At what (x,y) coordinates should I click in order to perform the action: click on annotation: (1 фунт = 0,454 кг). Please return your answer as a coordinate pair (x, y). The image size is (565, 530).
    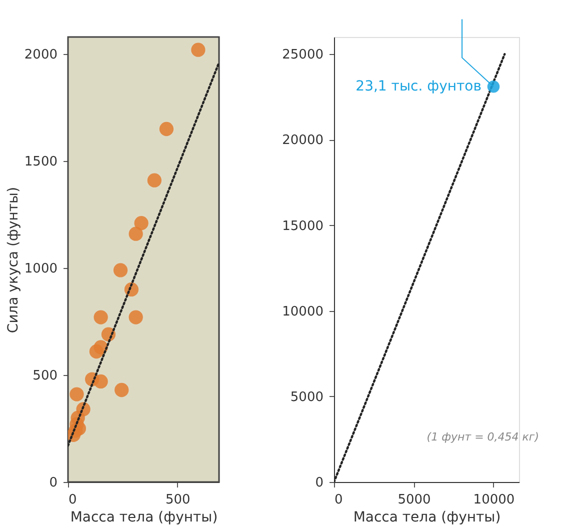
    Looking at the image, I should click on (482, 437).